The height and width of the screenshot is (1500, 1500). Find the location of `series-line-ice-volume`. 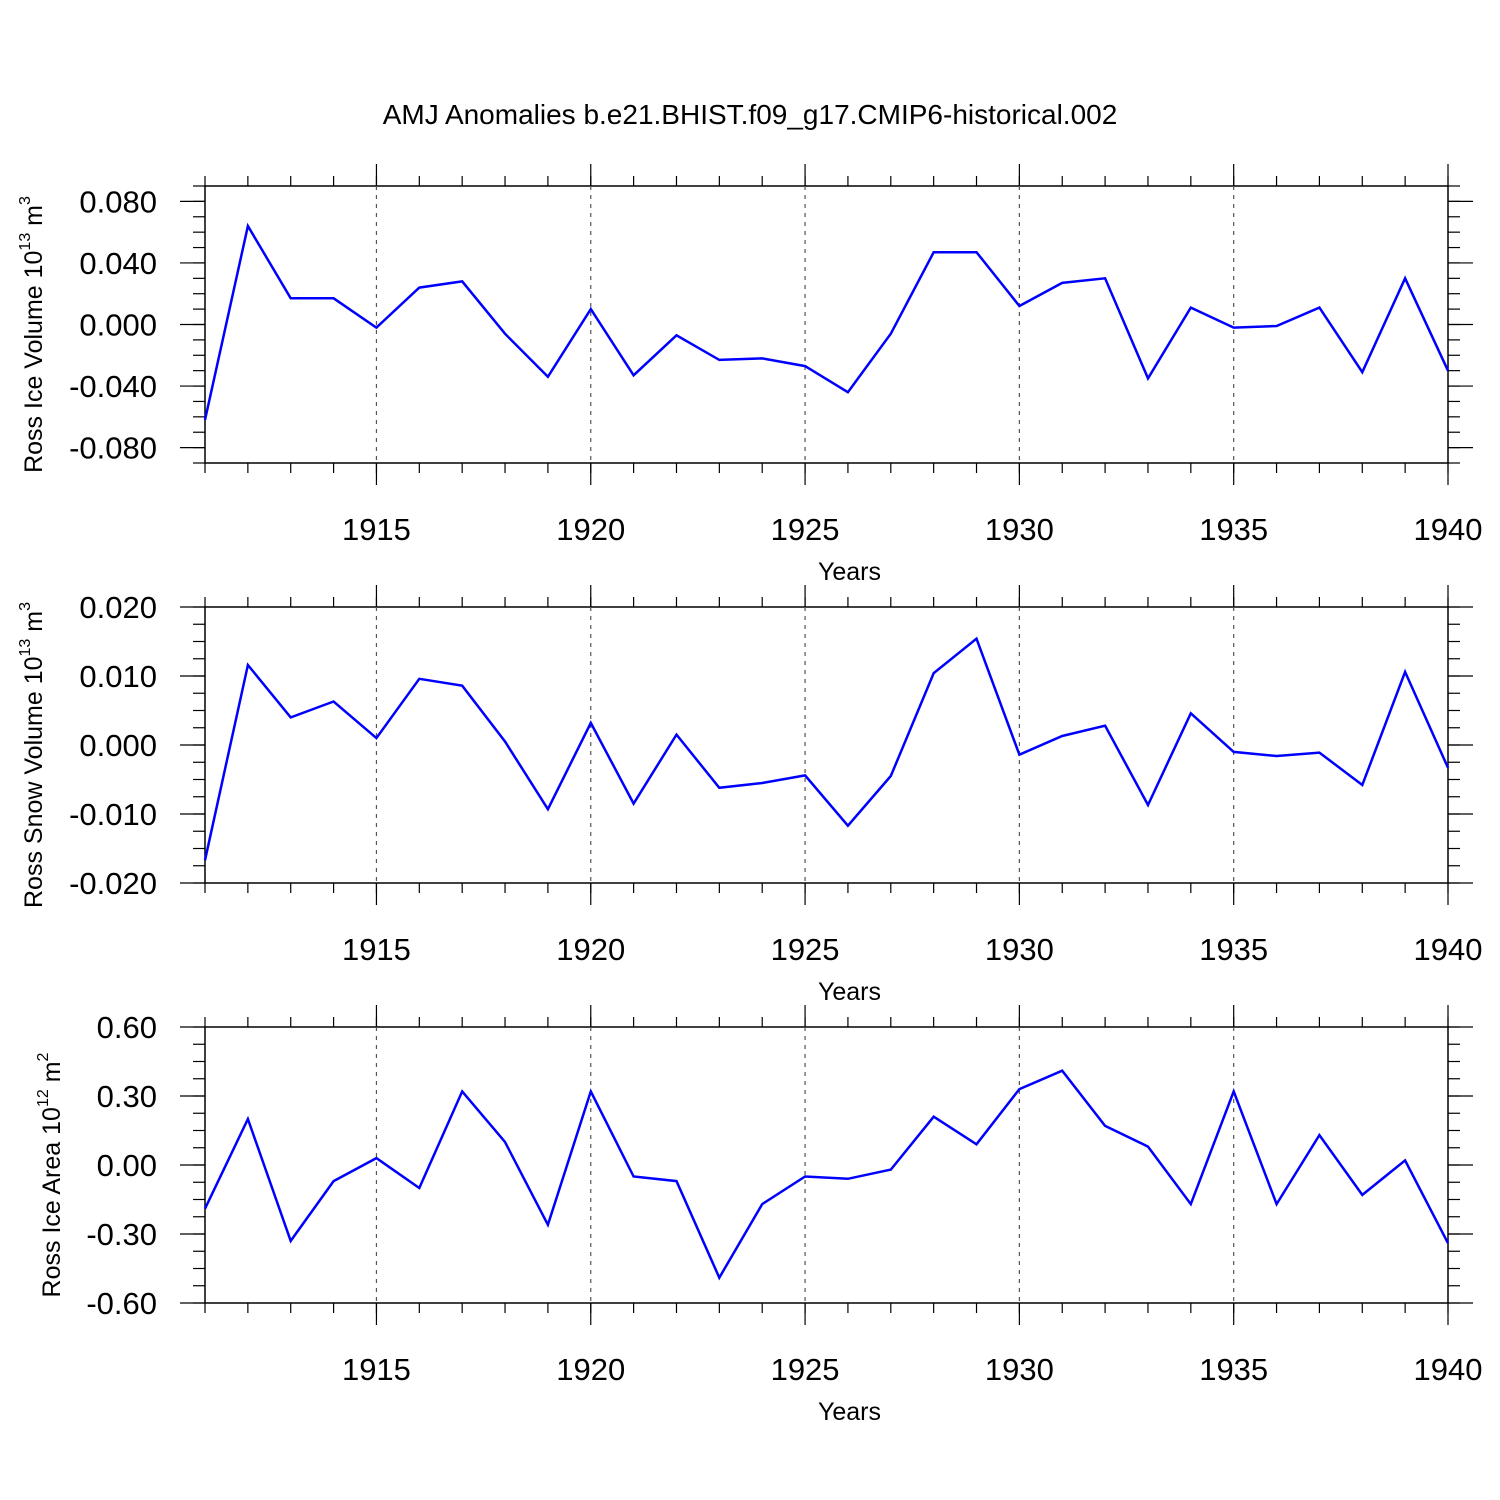

series-line-ice-volume is located at coordinates (826, 321).